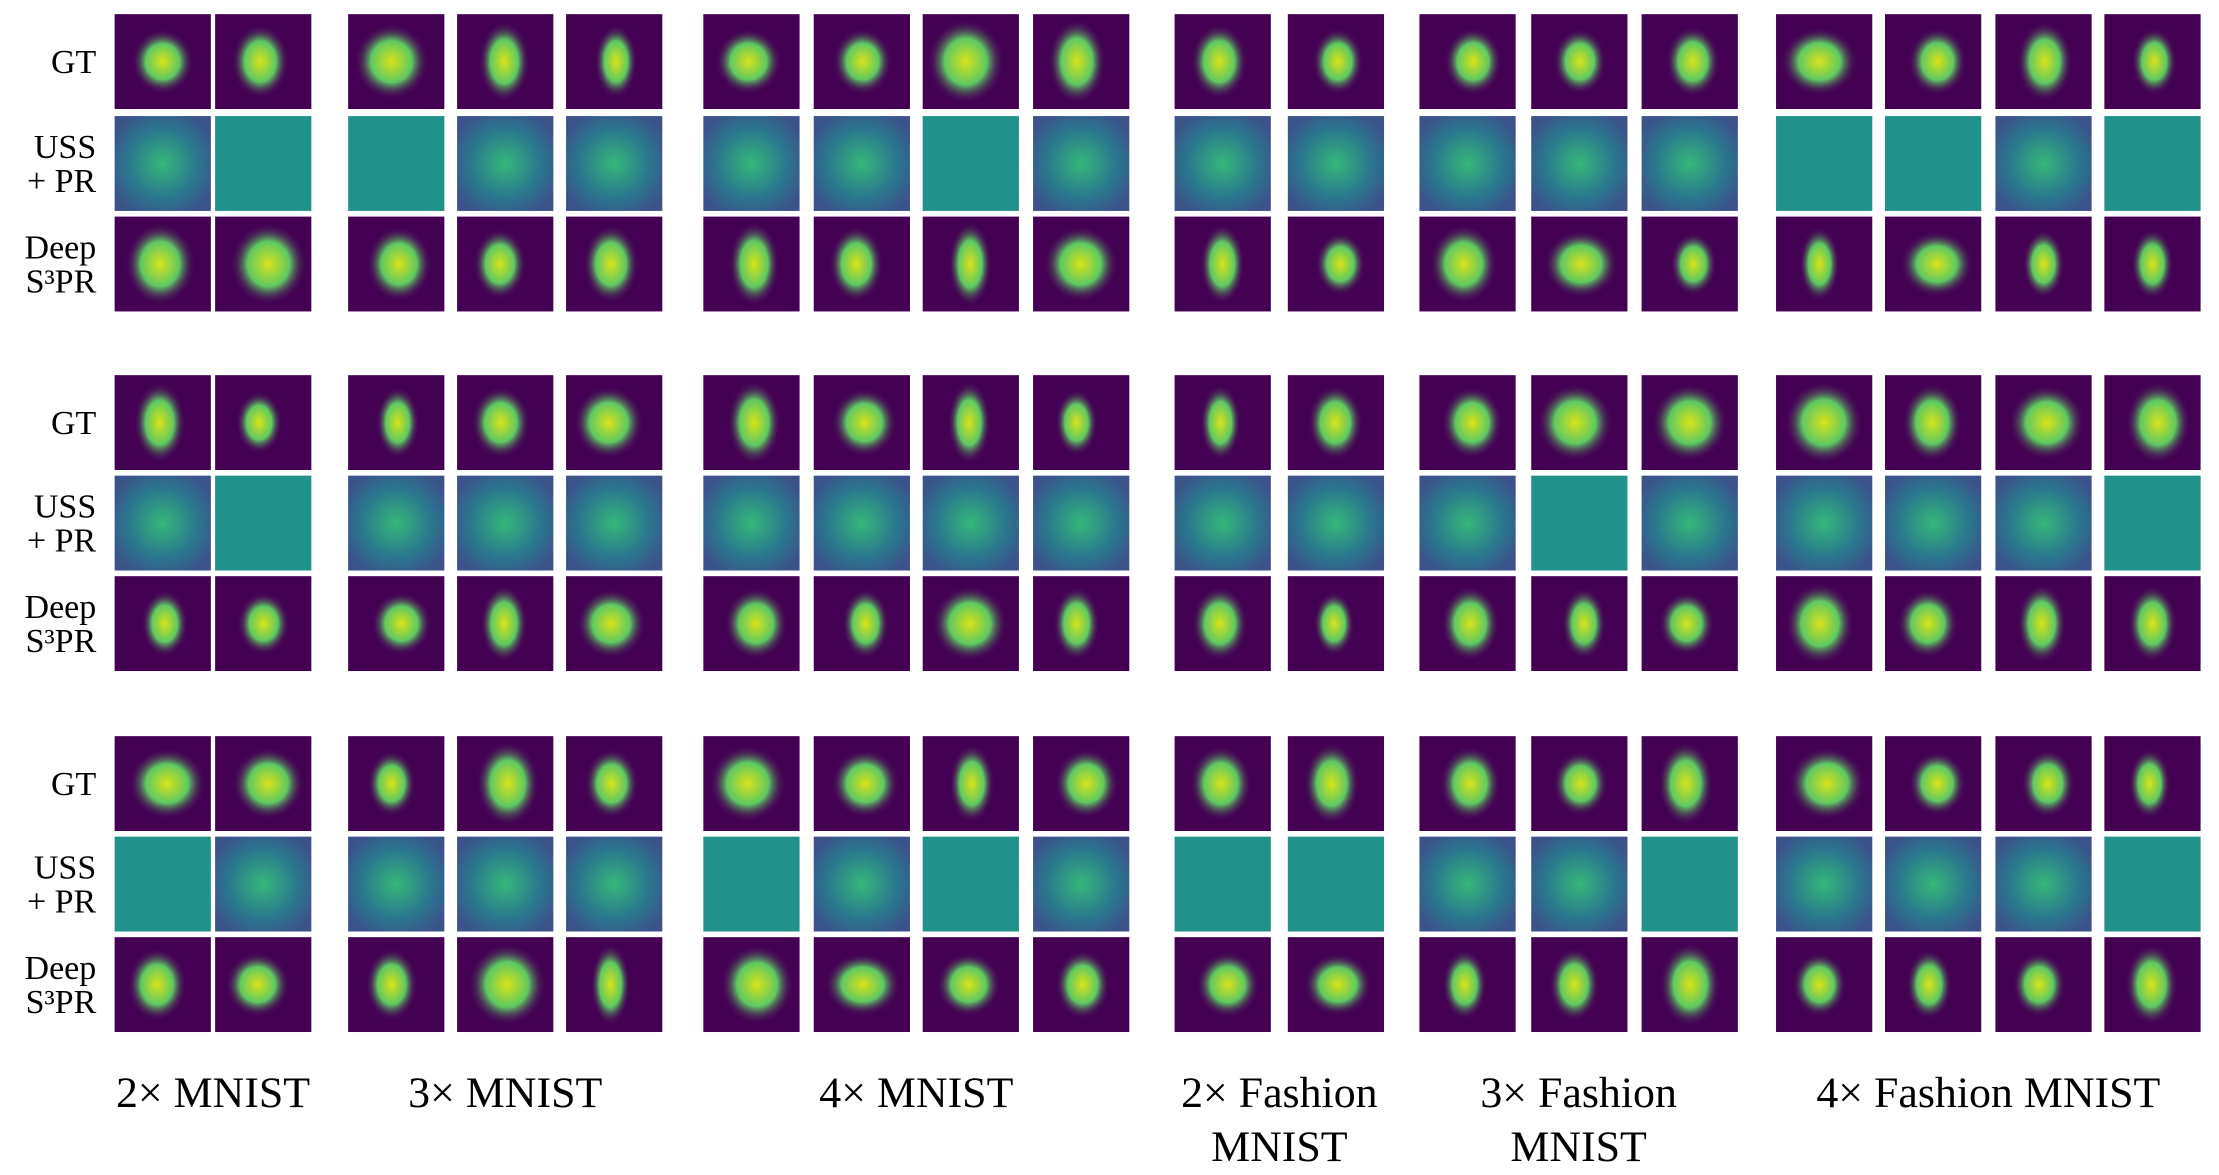 The width and height of the screenshot is (2219, 1175). What do you see at coordinates (1578, 1093) in the screenshot?
I see `column-label: 3× Fashion` at bounding box center [1578, 1093].